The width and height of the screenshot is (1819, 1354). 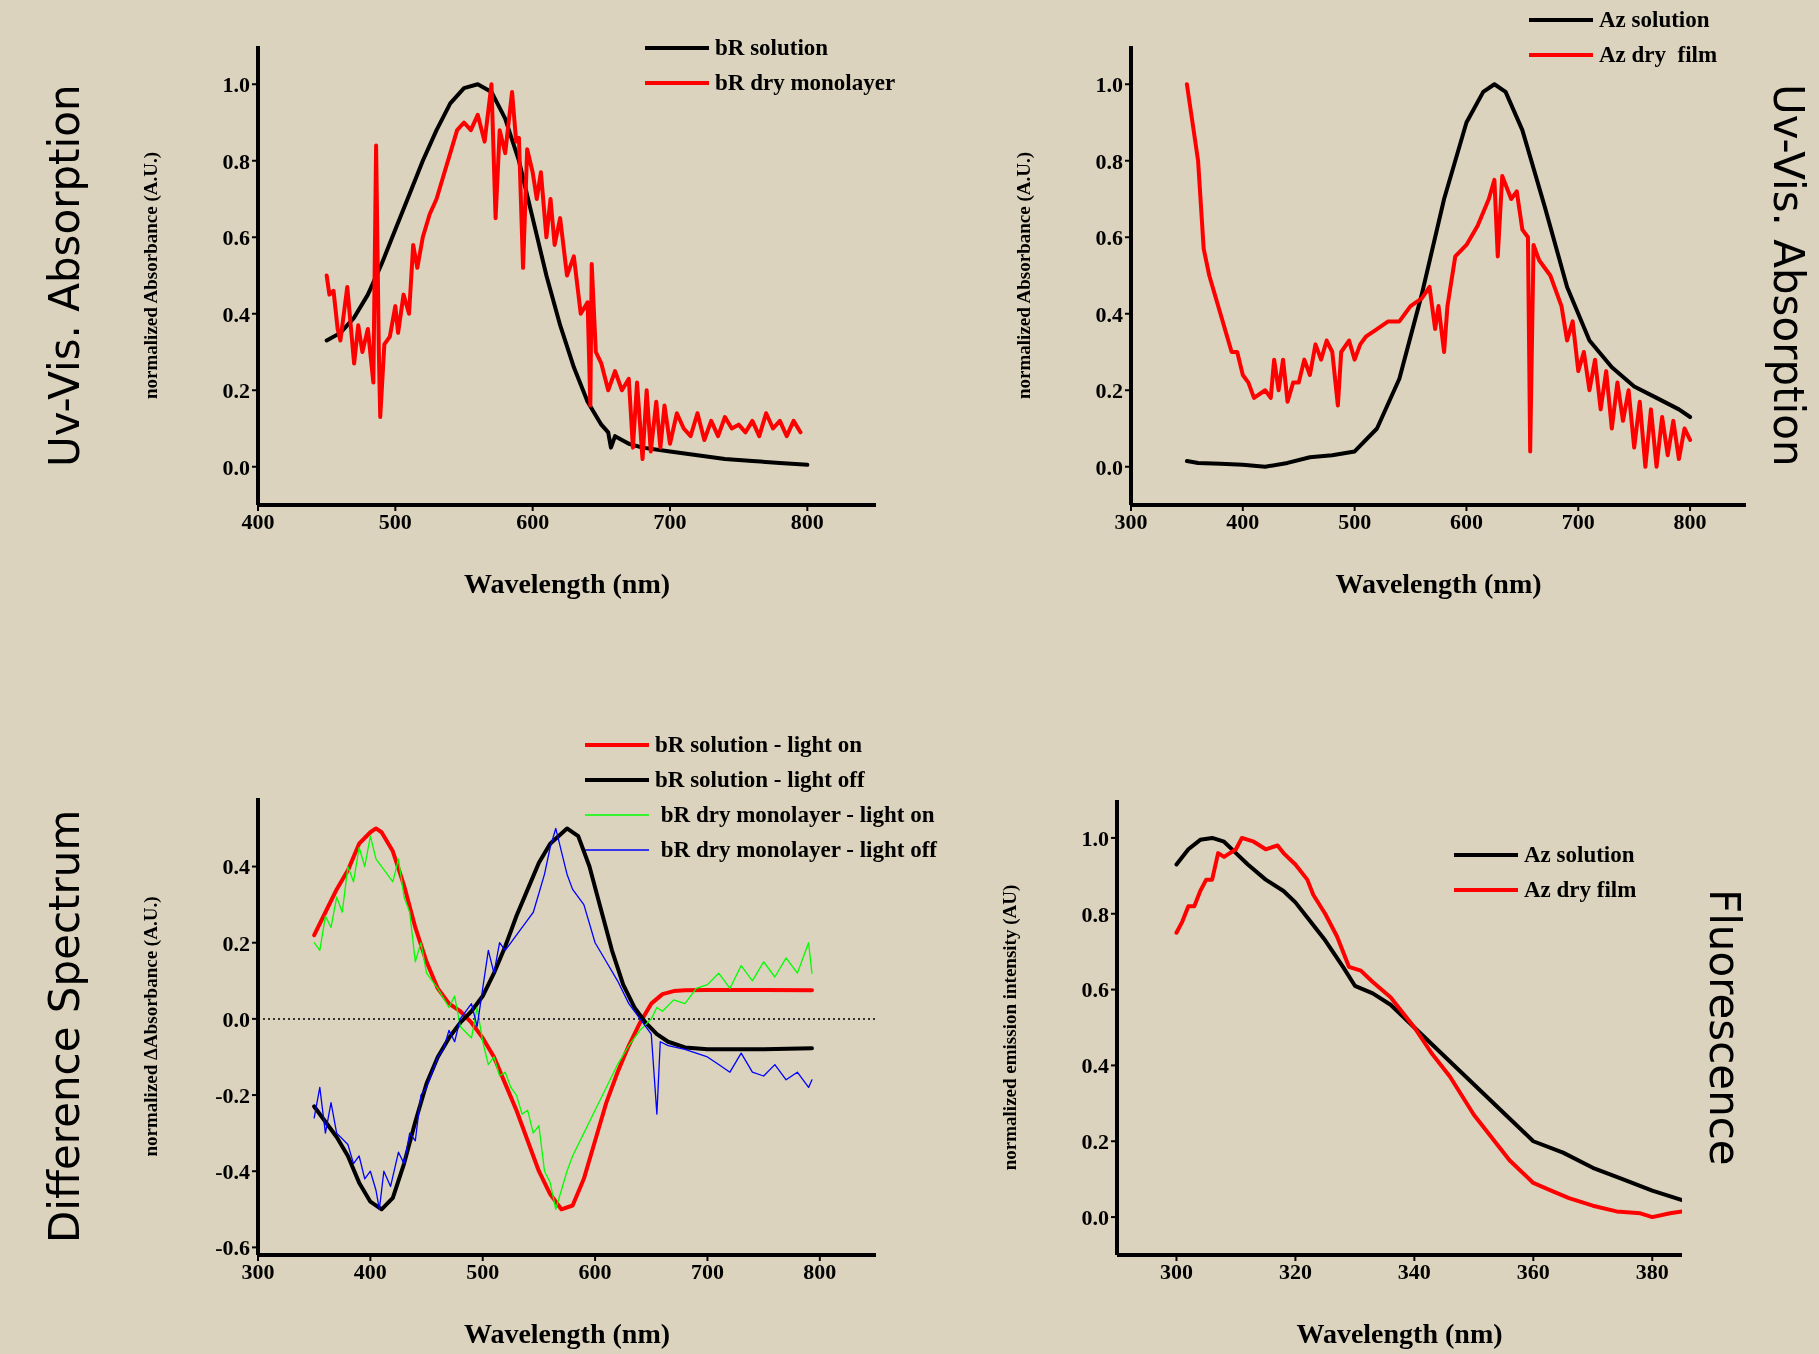 What do you see at coordinates (1652, 1271) in the screenshot?
I see `x-tick-label: 380` at bounding box center [1652, 1271].